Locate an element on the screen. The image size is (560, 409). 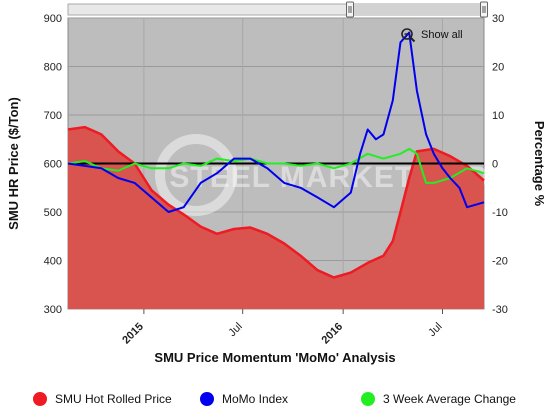
navigator-left-handle is located at coordinates (350, 9).